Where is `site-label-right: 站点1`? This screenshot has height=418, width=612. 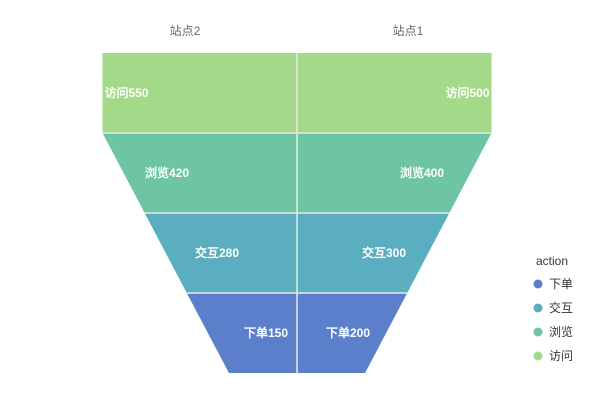
site-label-right: 站点1 is located at coordinates (408, 31).